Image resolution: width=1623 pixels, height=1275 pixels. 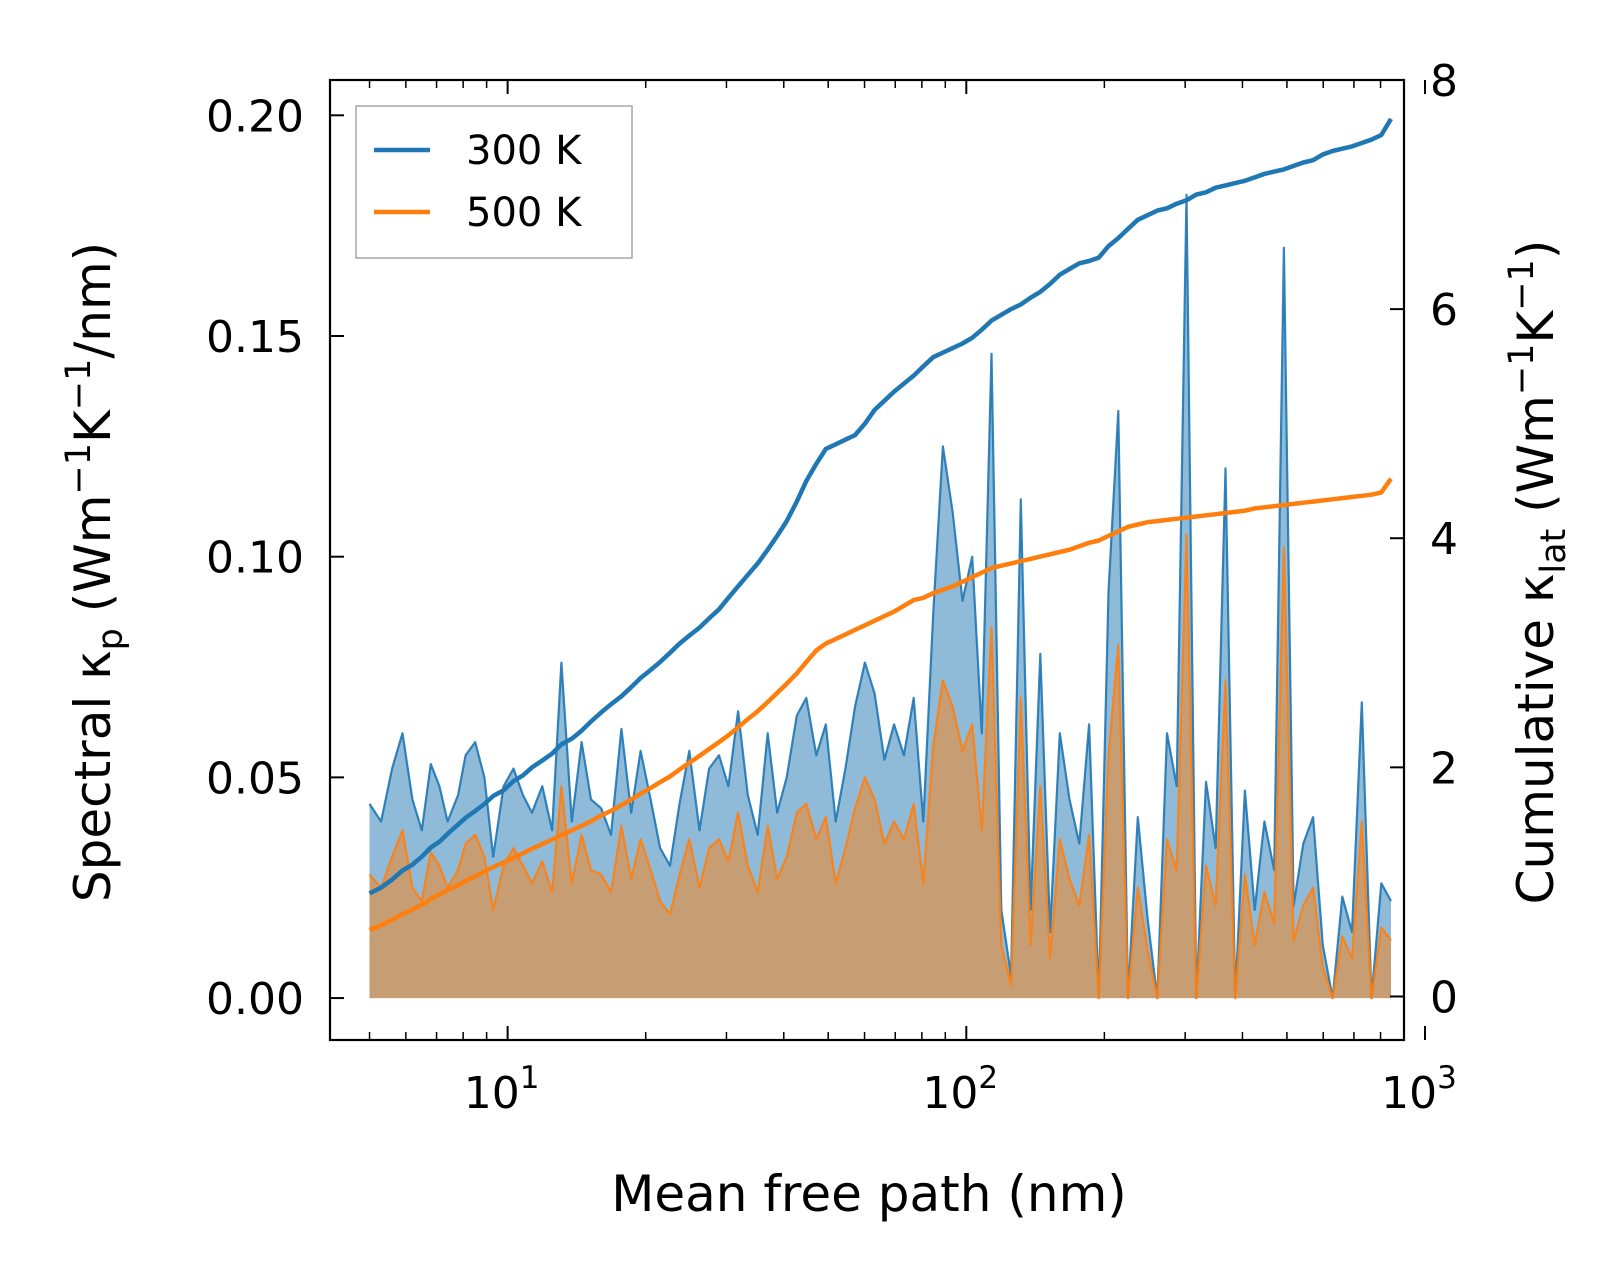 I want to click on y-left-axis-ticks: 0.00 0.05 0.10 0.15 0.20, so click(x=275, y=558).